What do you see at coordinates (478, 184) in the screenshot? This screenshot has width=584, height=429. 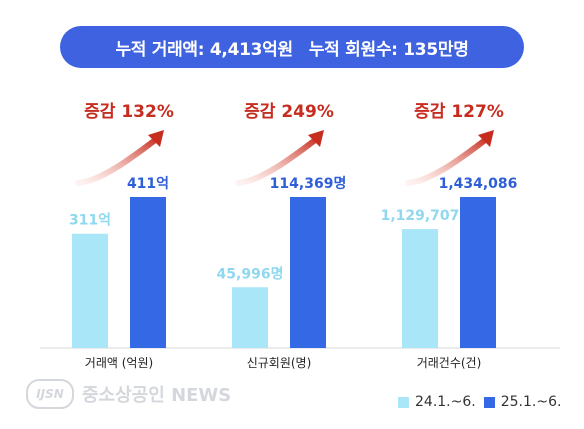 I see `data-label-curr-2: 1,434,086` at bounding box center [478, 184].